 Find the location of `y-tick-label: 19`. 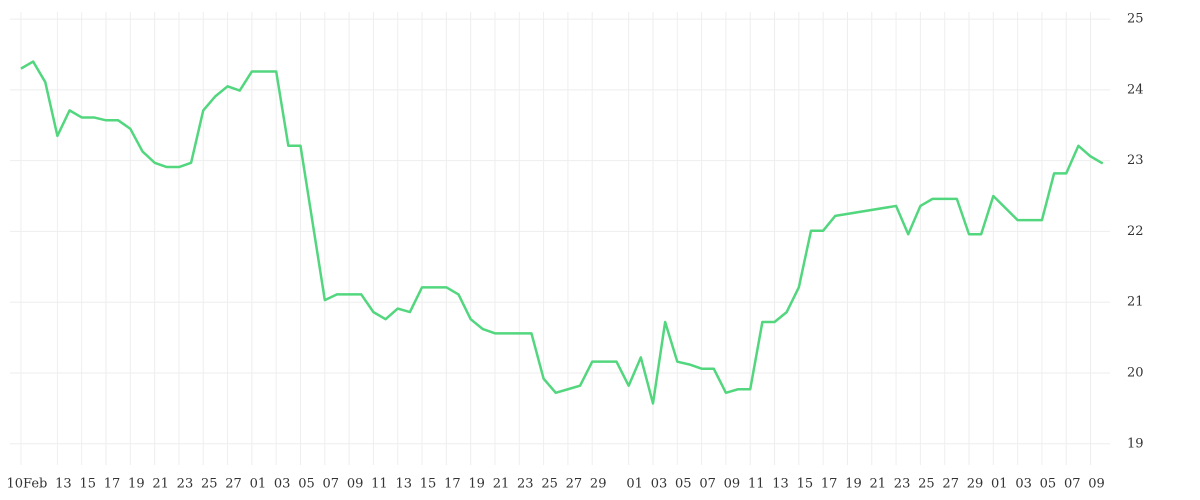

y-tick-label: 19 is located at coordinates (1135, 443).